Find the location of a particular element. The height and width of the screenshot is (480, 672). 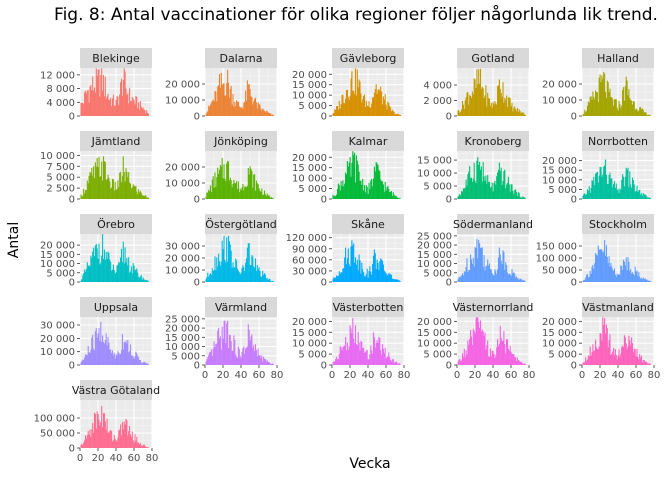

y-tick-label: 15 000 is located at coordinates (434, 161).